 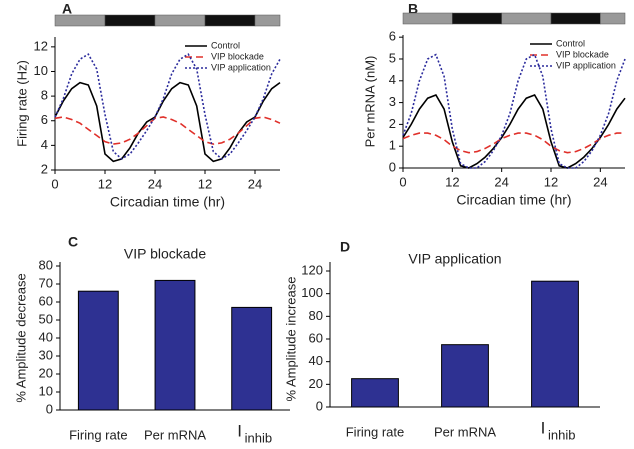 I want to click on panel-label: A, so click(x=67, y=9).